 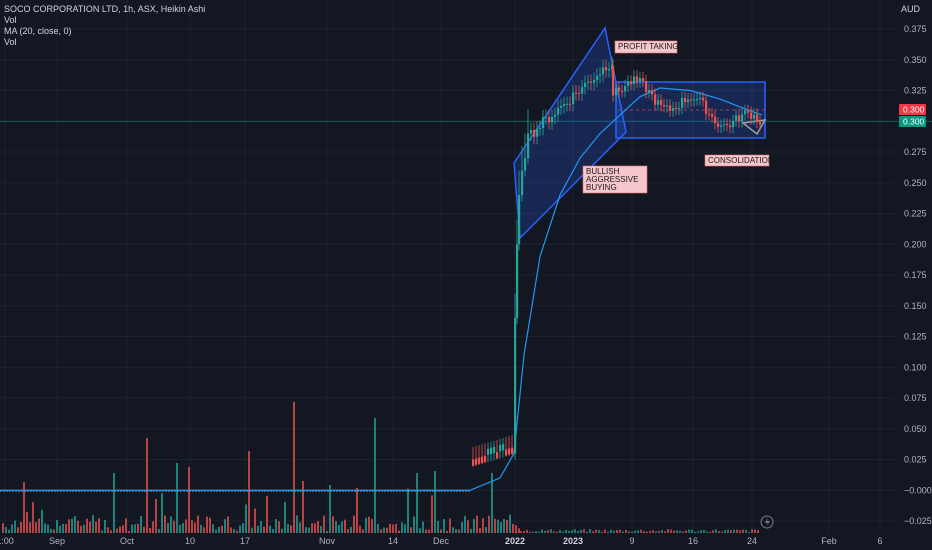 What do you see at coordinates (915, 152) in the screenshot?
I see `y-tick-label: 0.275` at bounding box center [915, 152].